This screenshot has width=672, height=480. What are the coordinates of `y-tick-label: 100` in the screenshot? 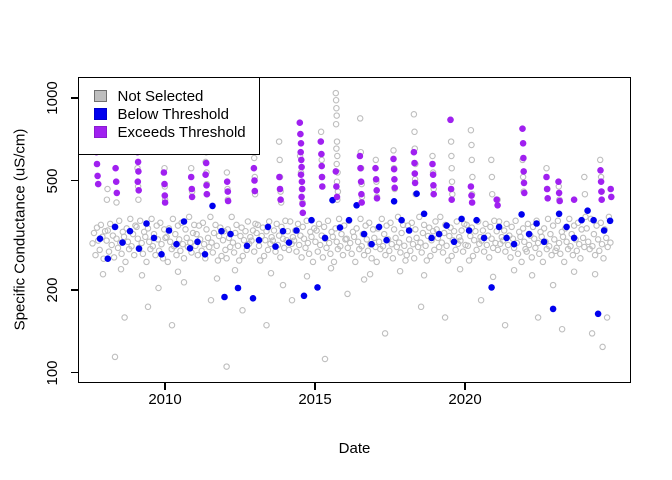 It's located at (52, 373).